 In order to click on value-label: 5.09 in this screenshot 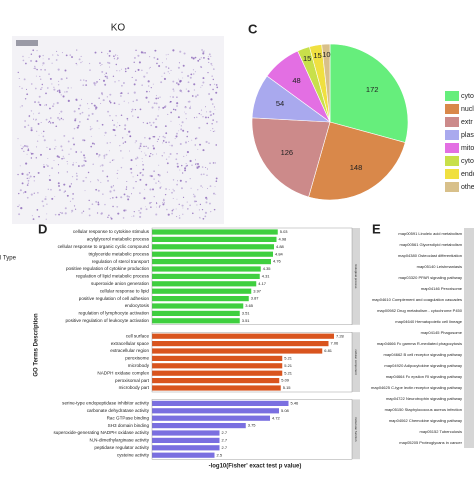, I will do `click(285, 380)`.